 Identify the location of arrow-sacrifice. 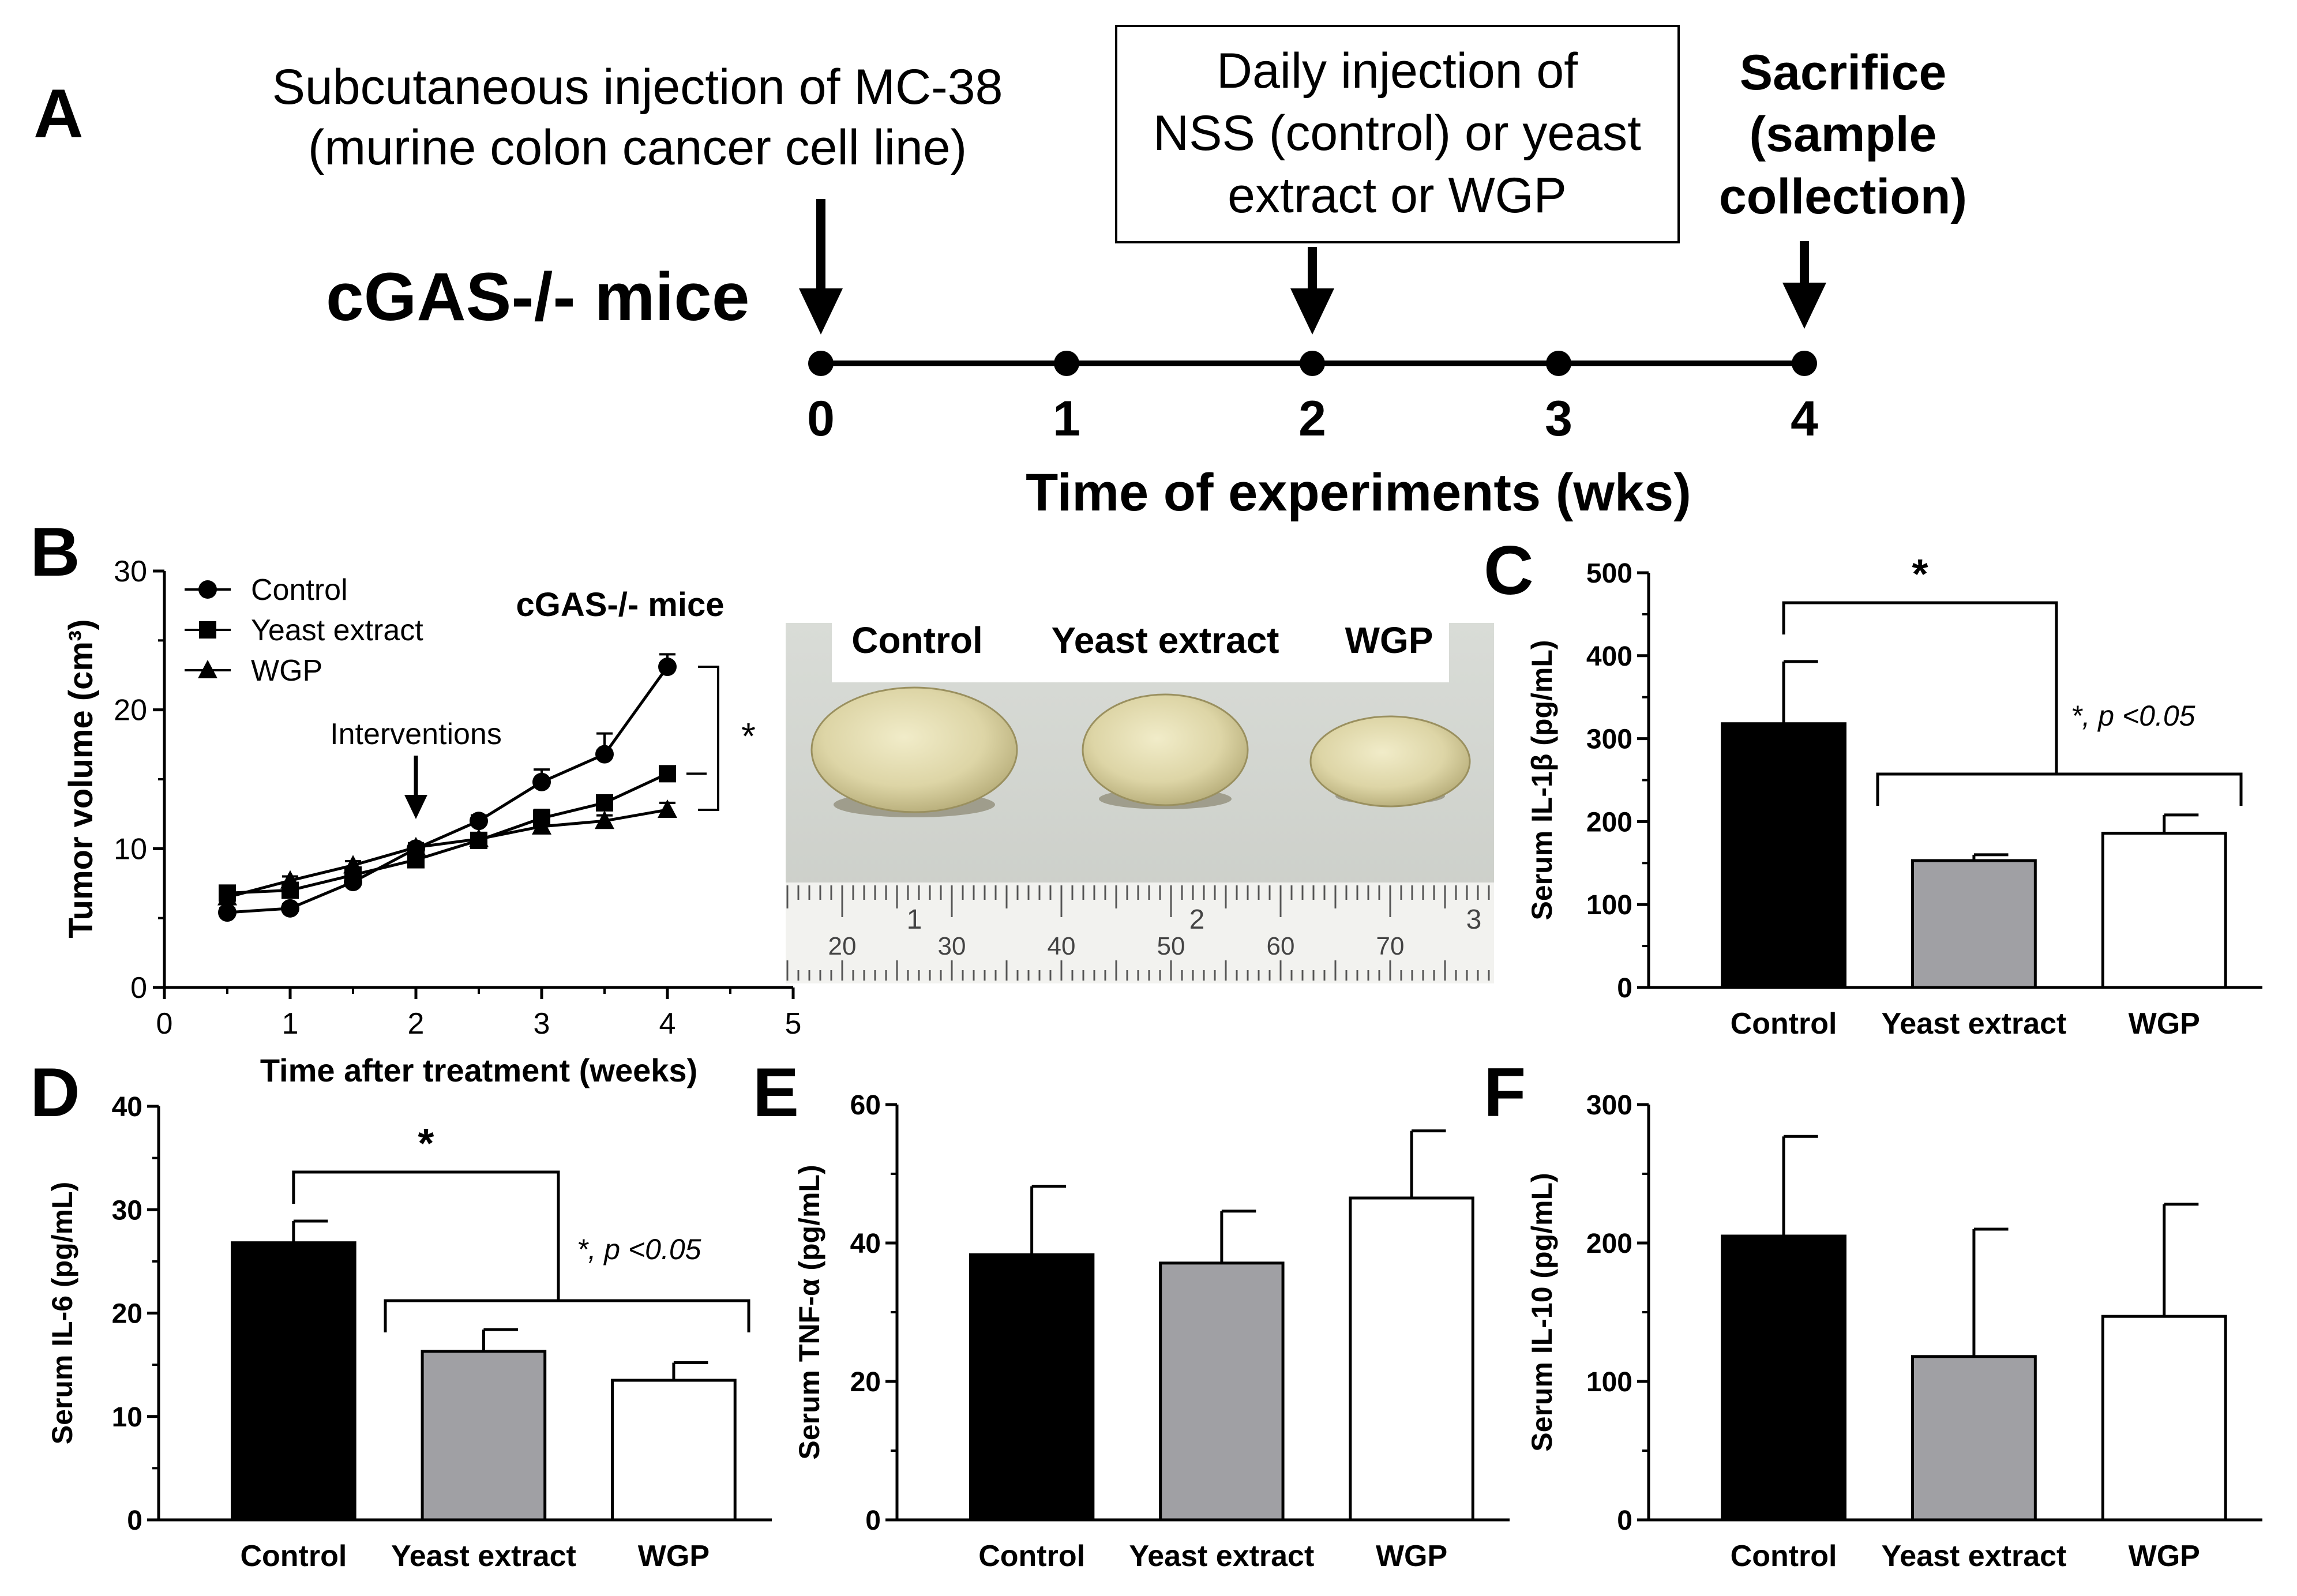
(1804, 285).